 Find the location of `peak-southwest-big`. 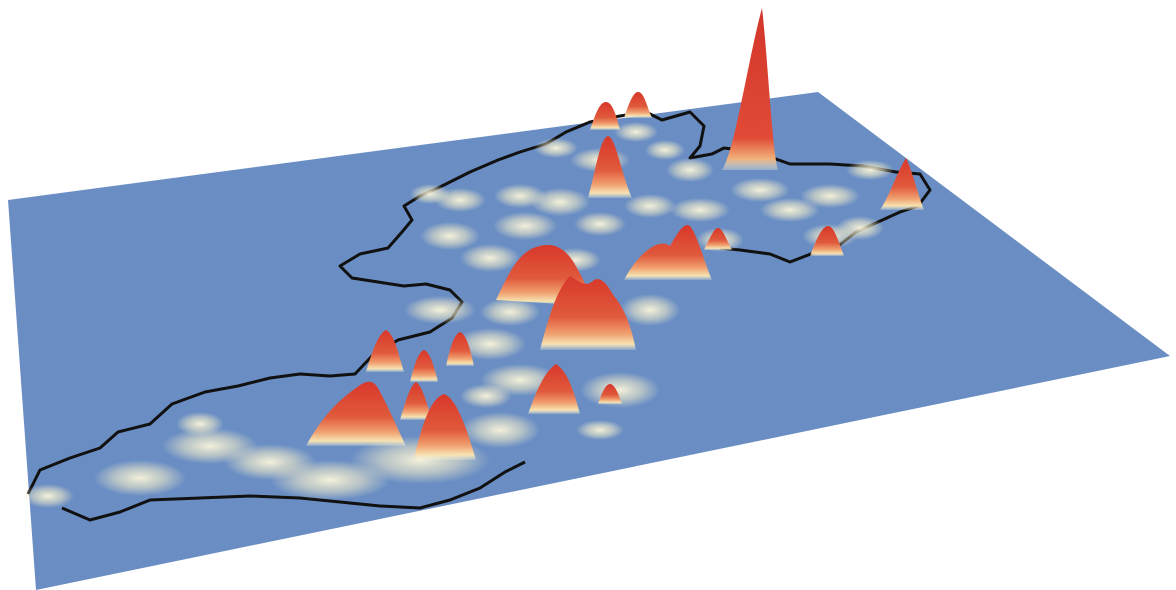

peak-southwest-big is located at coordinates (356, 413).